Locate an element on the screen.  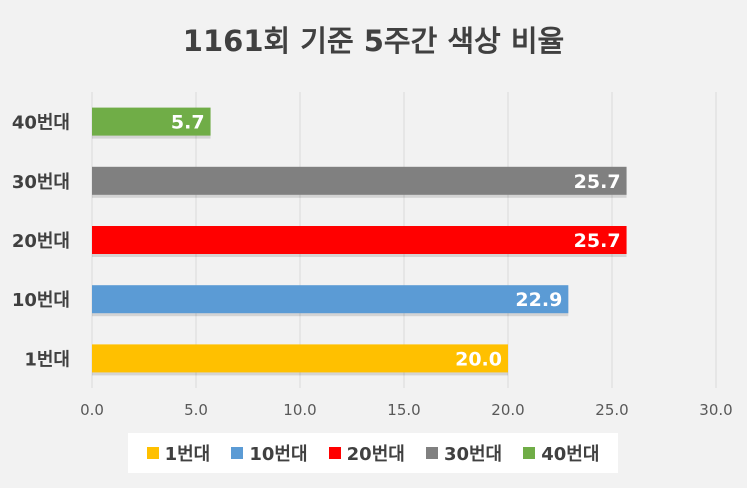
chart-title: 1161회 기준 5주간 색상 비율 is located at coordinates (373, 41).